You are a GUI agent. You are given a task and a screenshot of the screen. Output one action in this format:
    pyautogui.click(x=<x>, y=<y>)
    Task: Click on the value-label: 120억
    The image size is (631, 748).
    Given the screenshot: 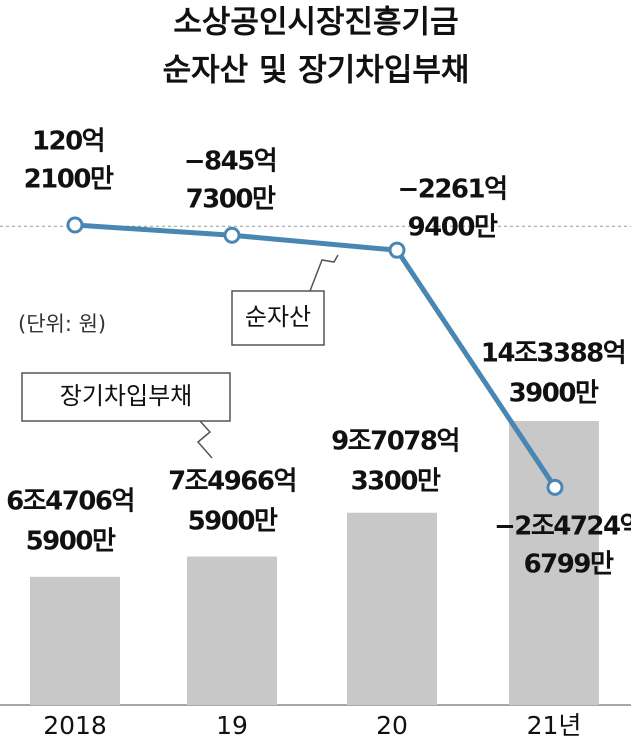 What is the action you would take?
    pyautogui.click(x=68, y=142)
    